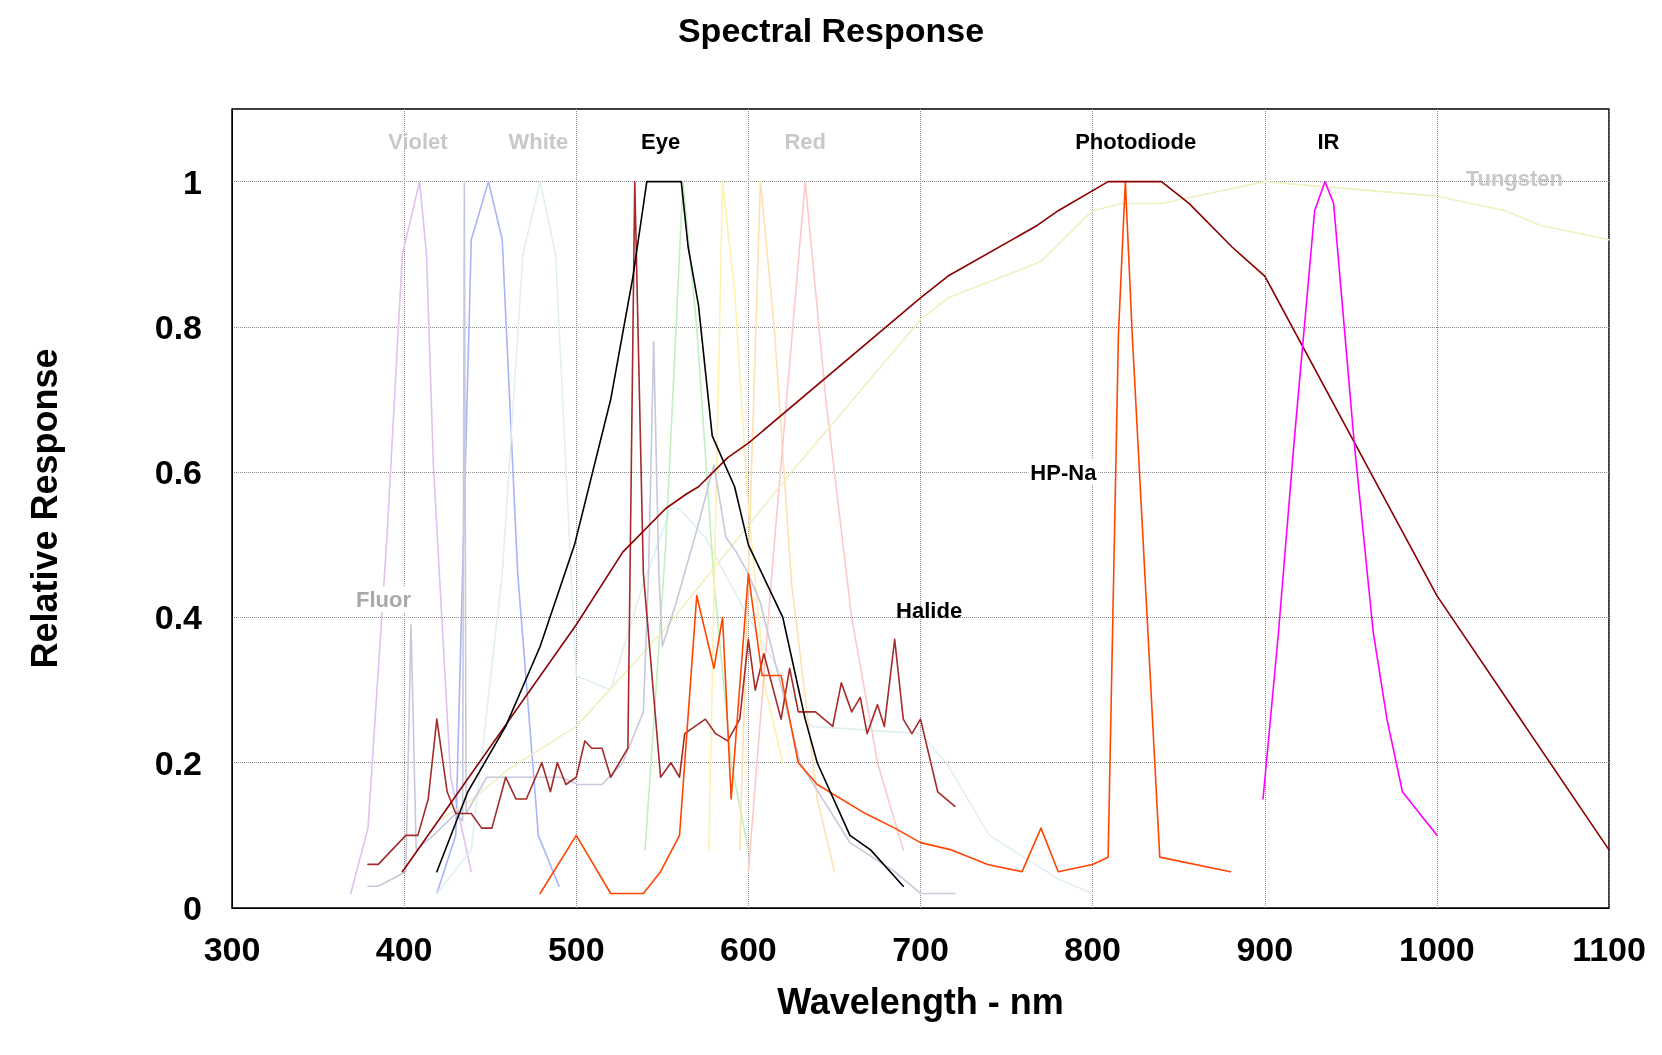 This screenshot has width=1662, height=1055. What do you see at coordinates (1328, 142) in the screenshot?
I see `annotation: IR` at bounding box center [1328, 142].